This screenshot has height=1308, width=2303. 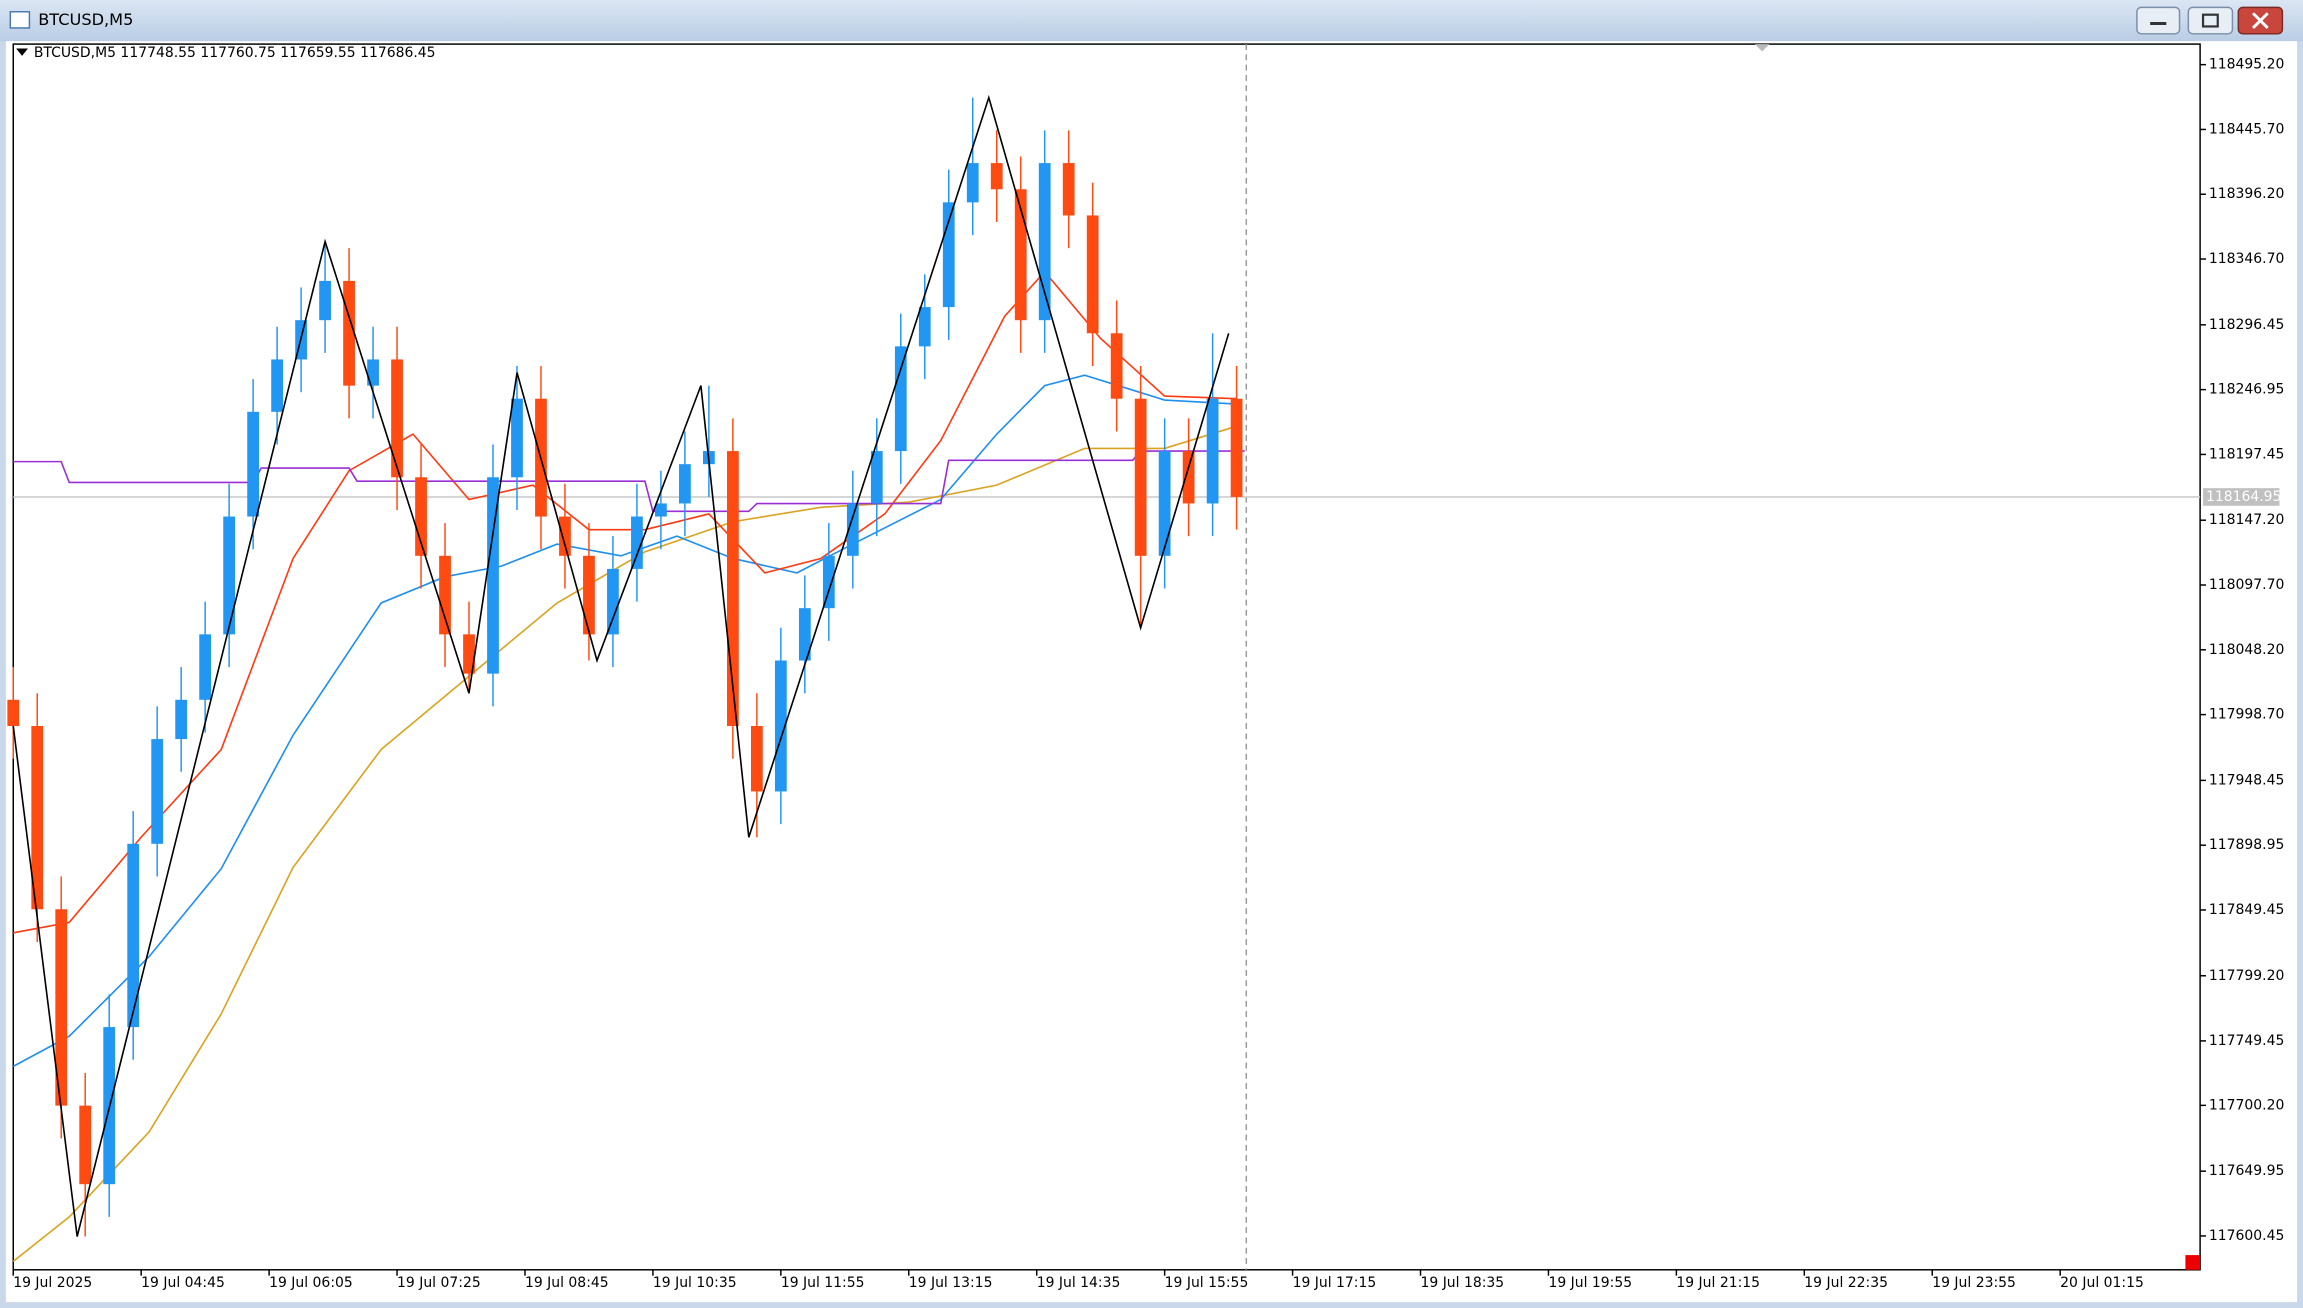 What do you see at coordinates (85, 19) in the screenshot?
I see `window-title: BTCUSD,M5` at bounding box center [85, 19].